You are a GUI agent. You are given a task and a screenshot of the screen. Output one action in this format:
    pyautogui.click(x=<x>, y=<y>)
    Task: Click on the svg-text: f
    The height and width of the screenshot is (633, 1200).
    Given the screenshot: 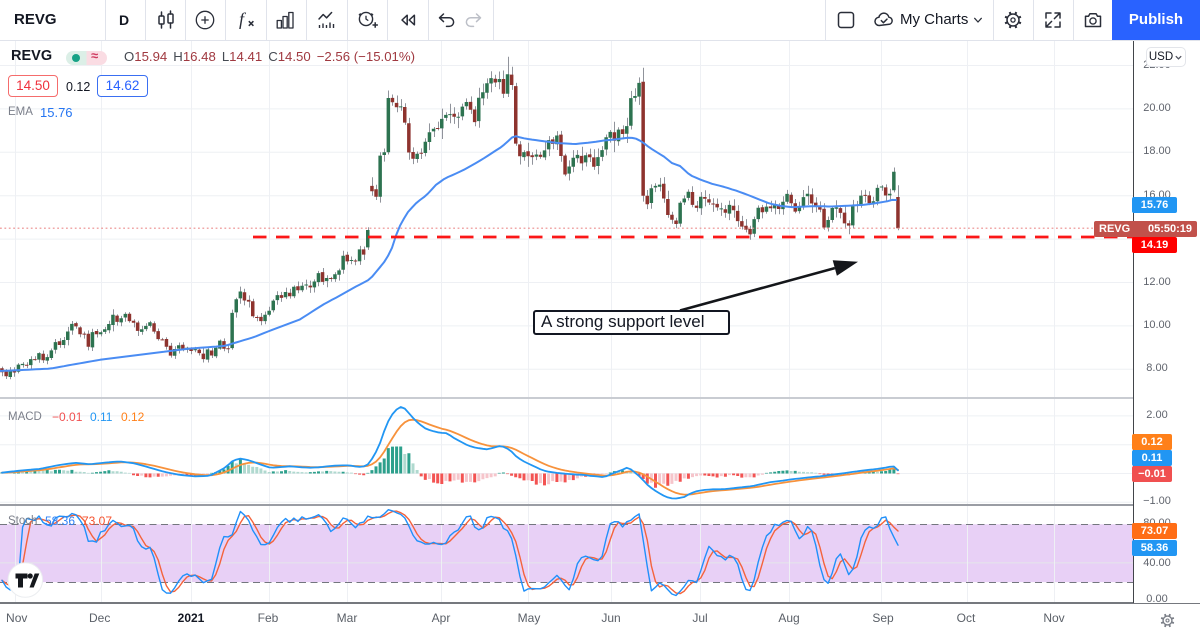 What is the action you would take?
    pyautogui.click(x=243, y=19)
    